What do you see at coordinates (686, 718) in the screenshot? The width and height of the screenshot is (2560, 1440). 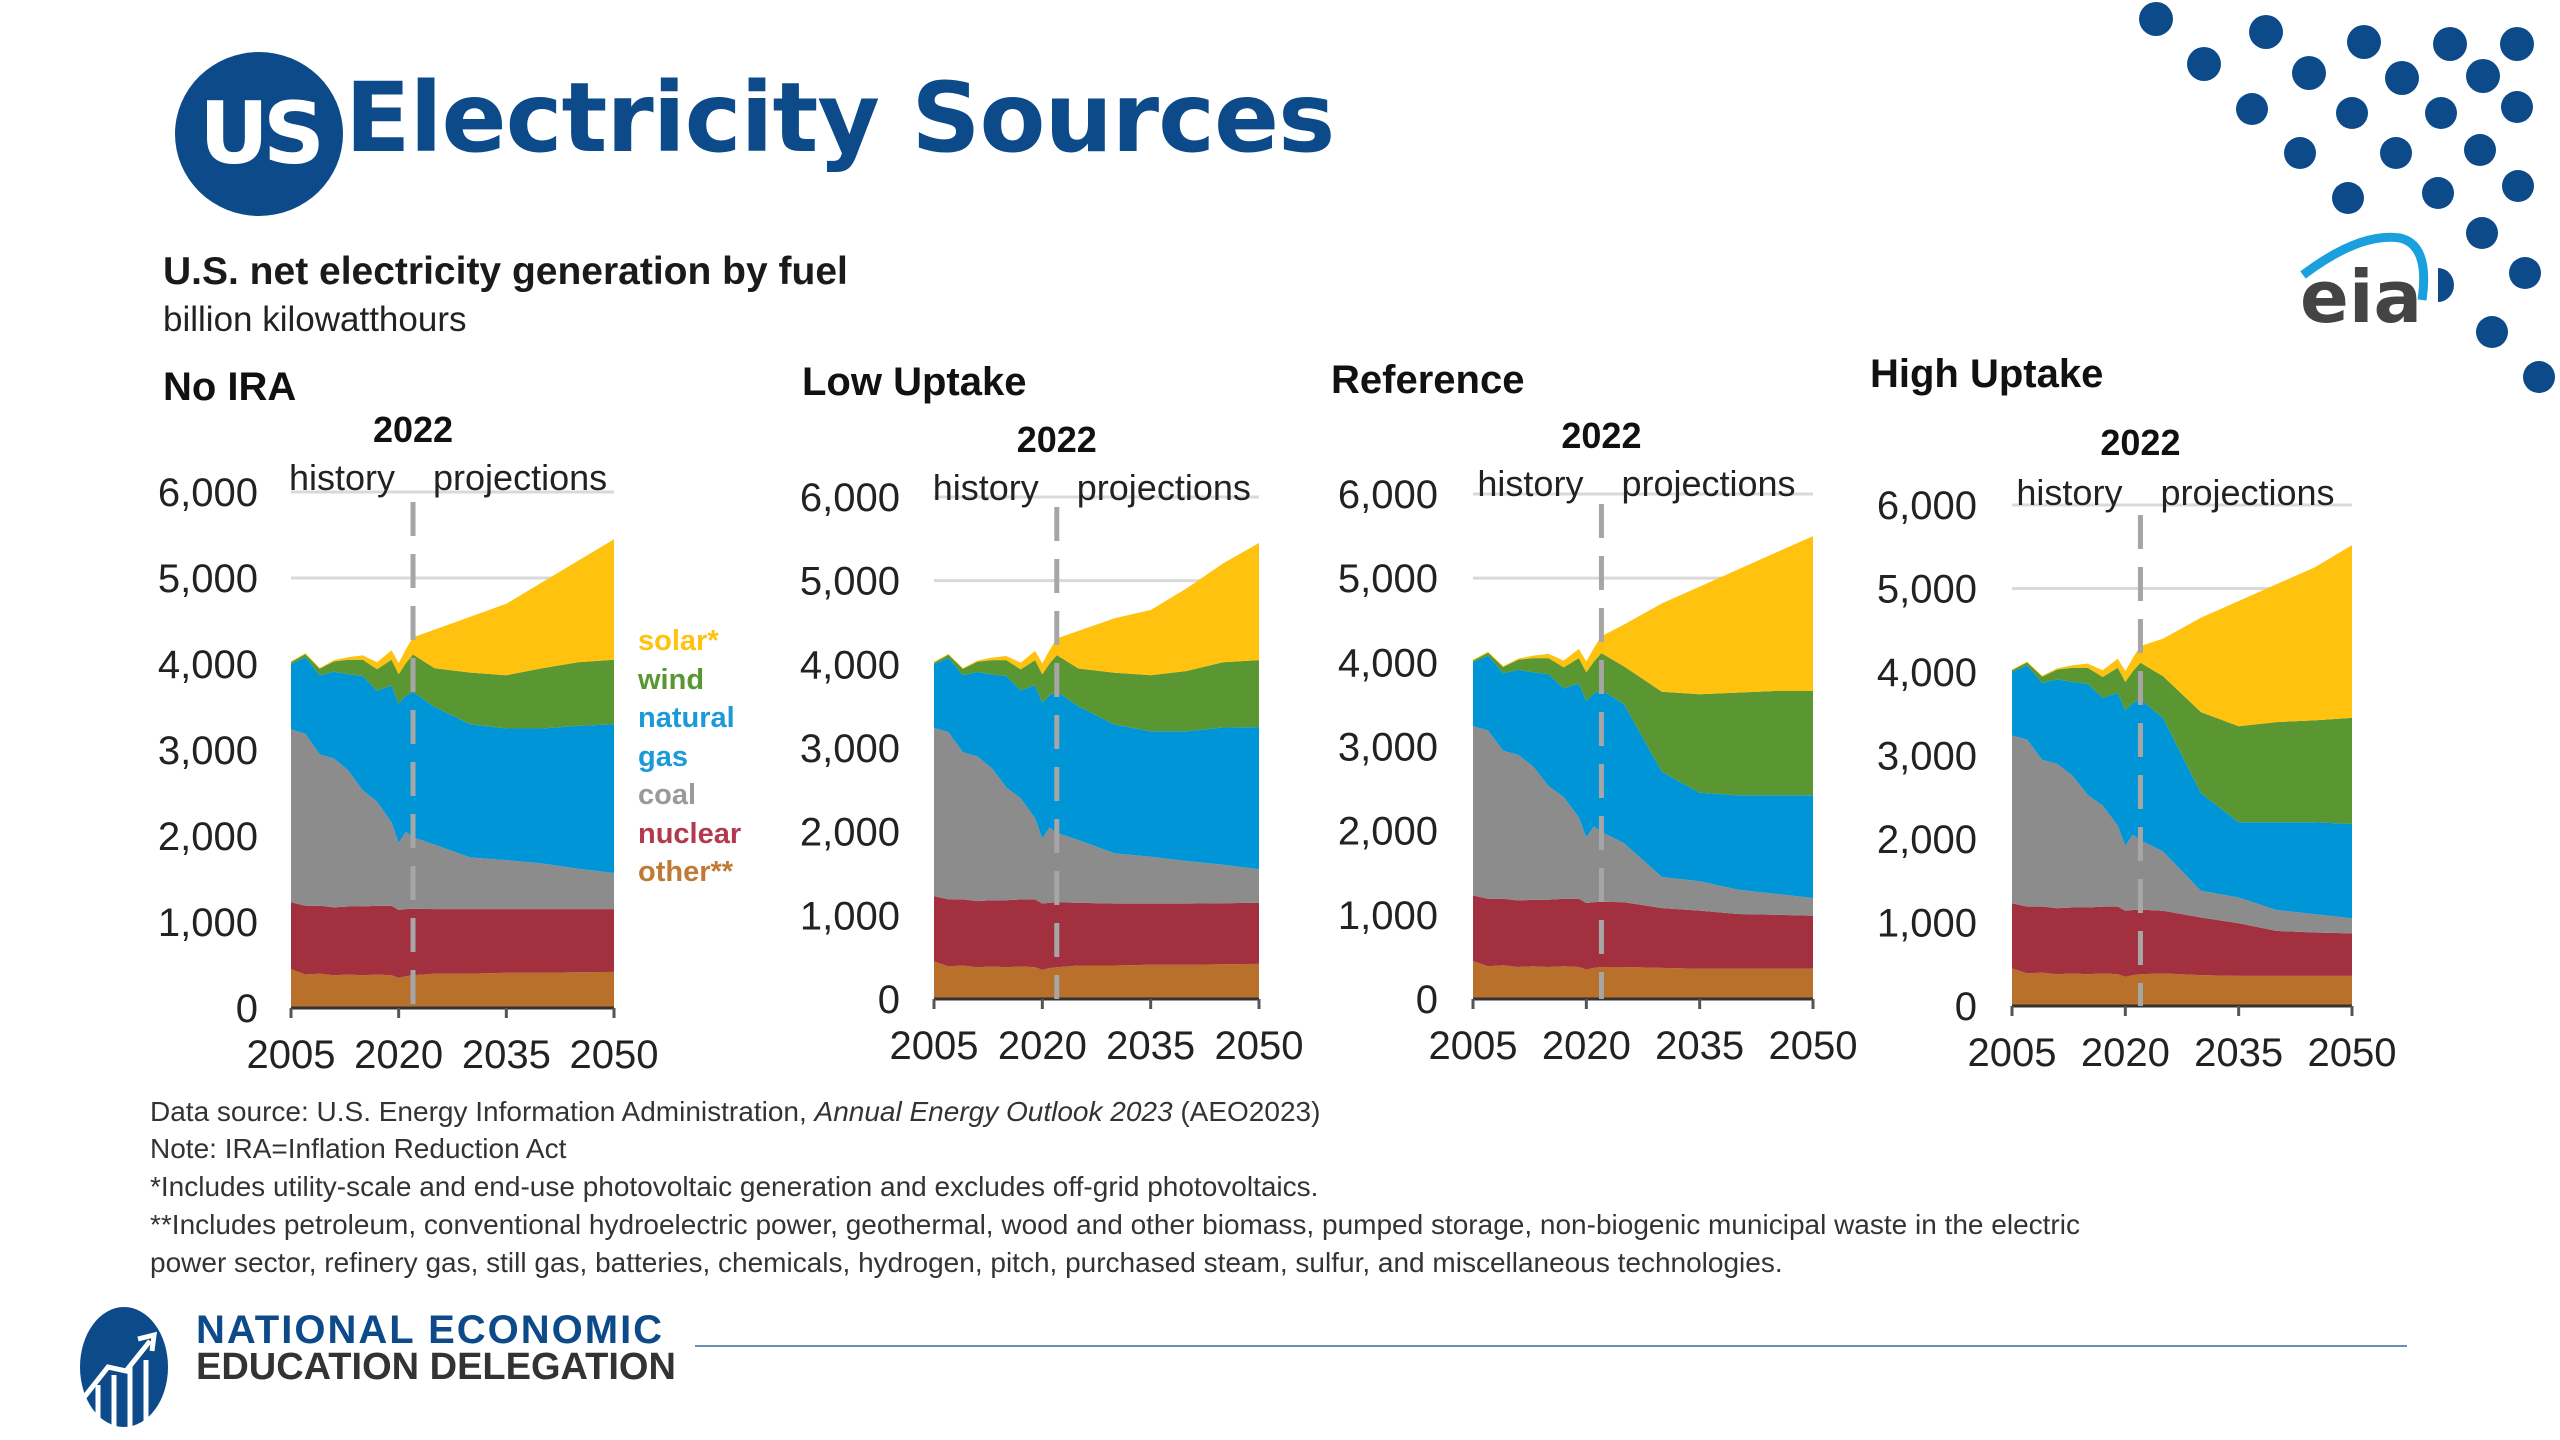 I see `legend-natural-gas-word: natural` at bounding box center [686, 718].